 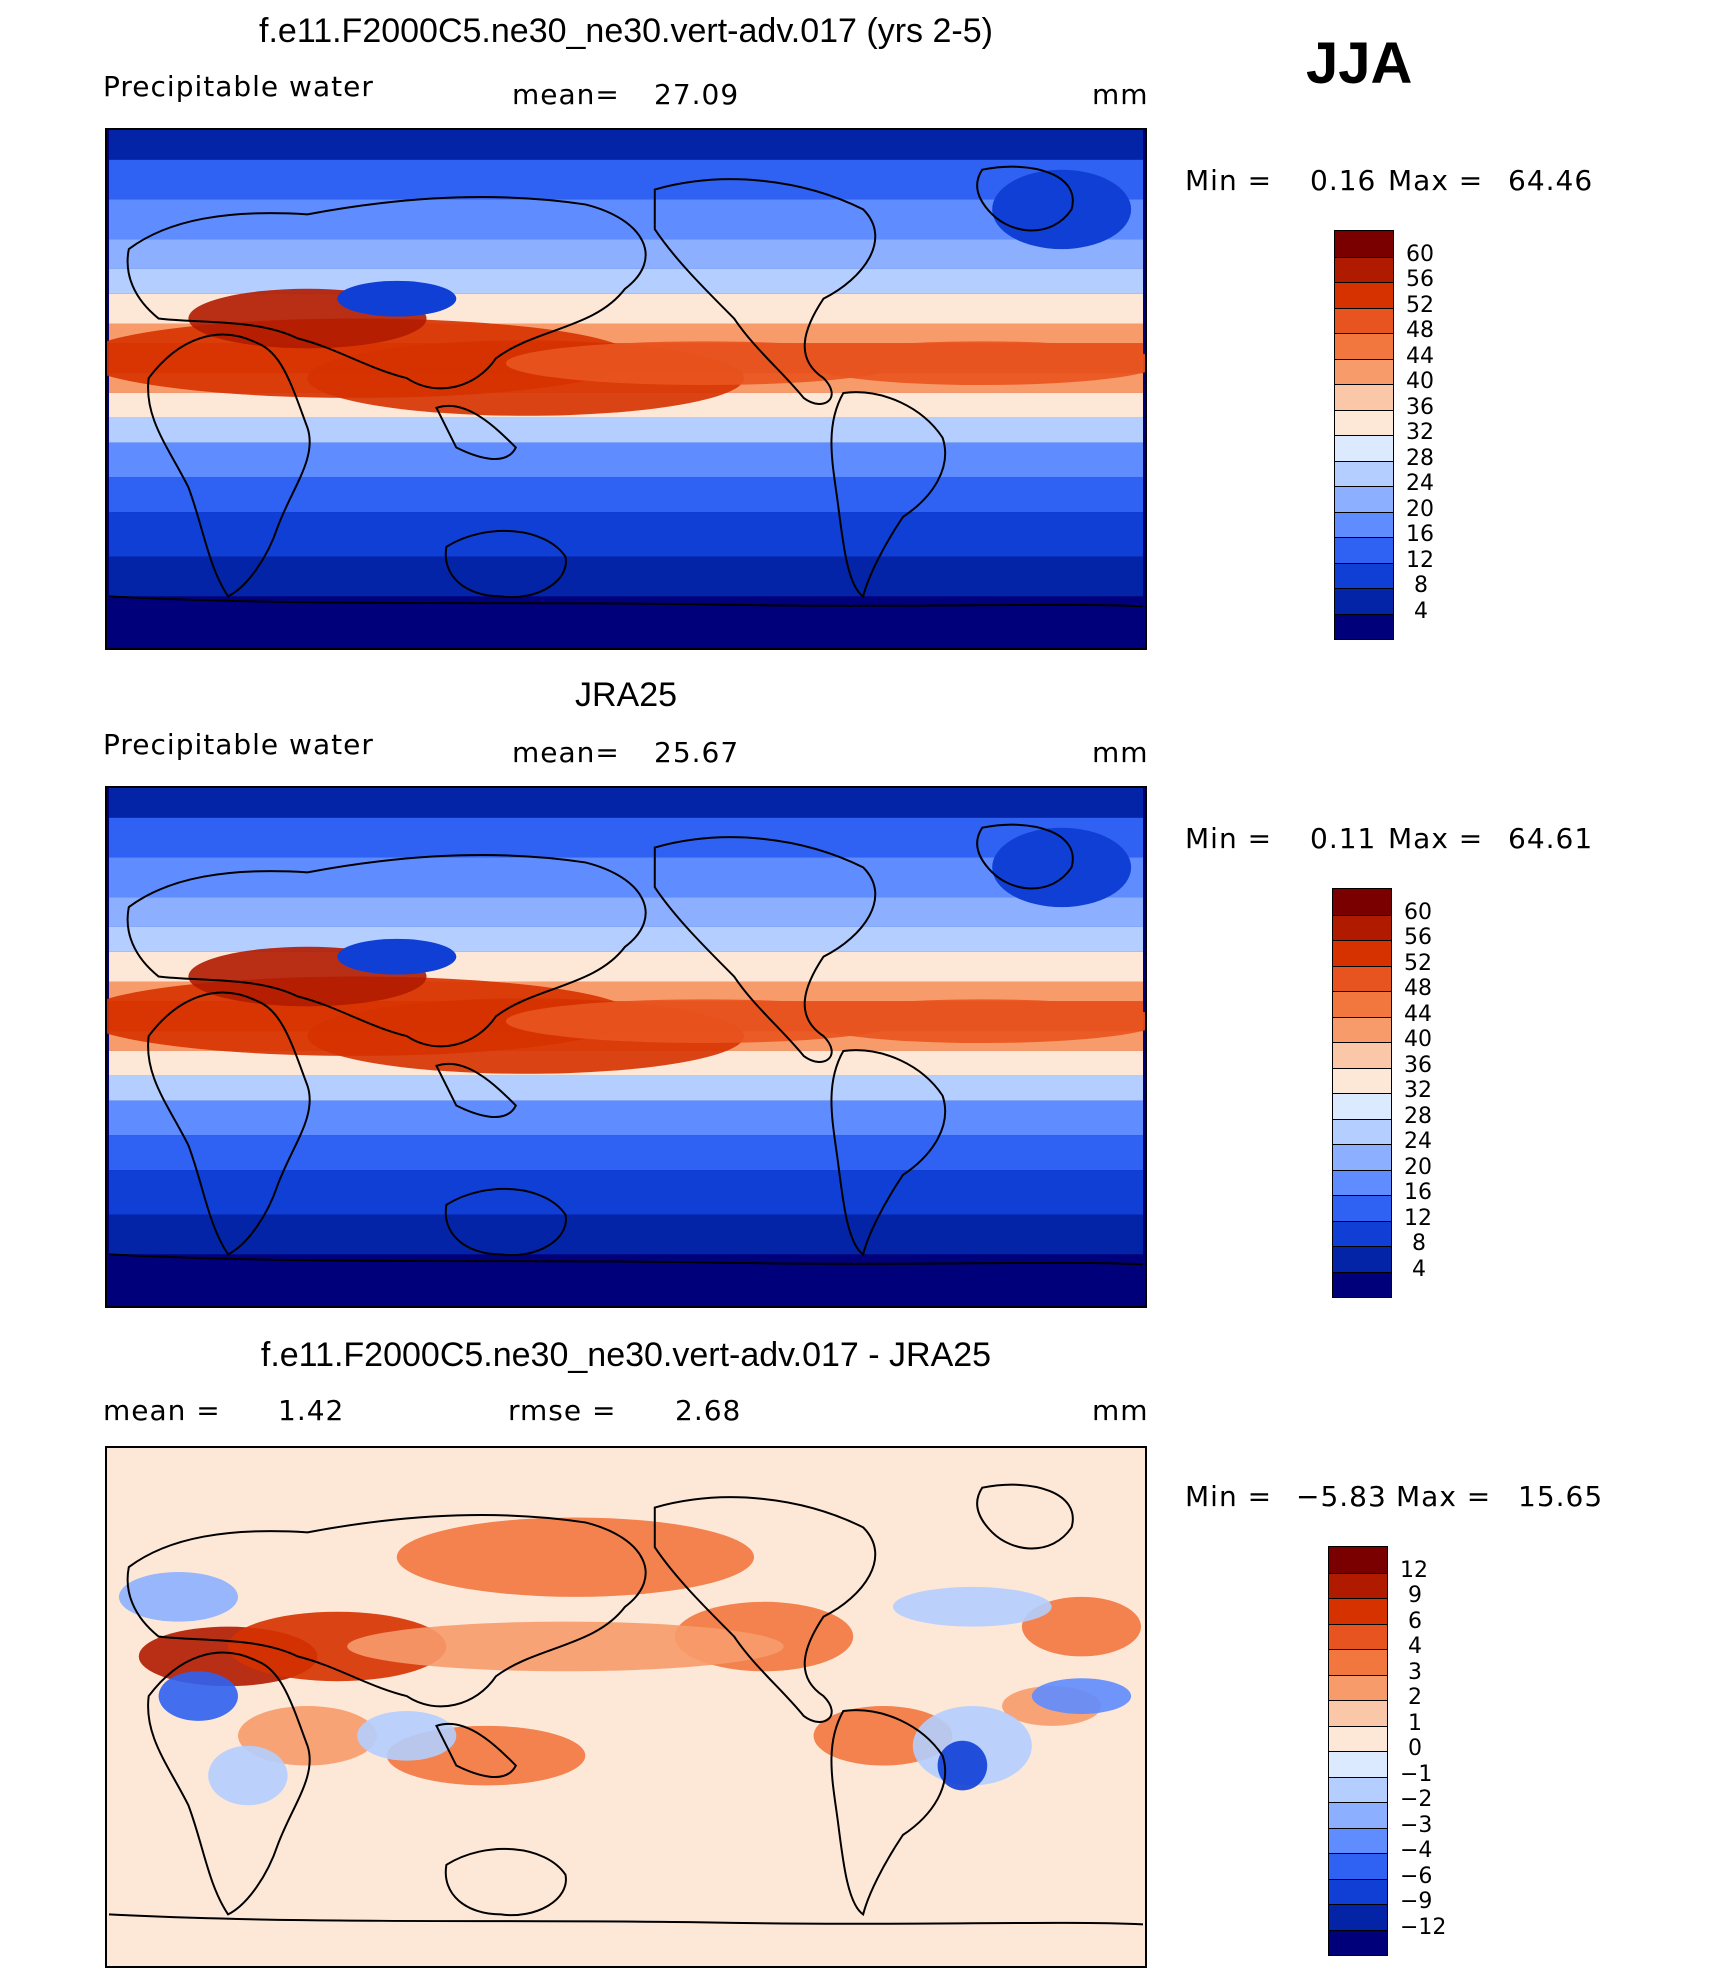 I want to click on panel-3-rmse-value: 2.68, so click(x=708, y=1410).